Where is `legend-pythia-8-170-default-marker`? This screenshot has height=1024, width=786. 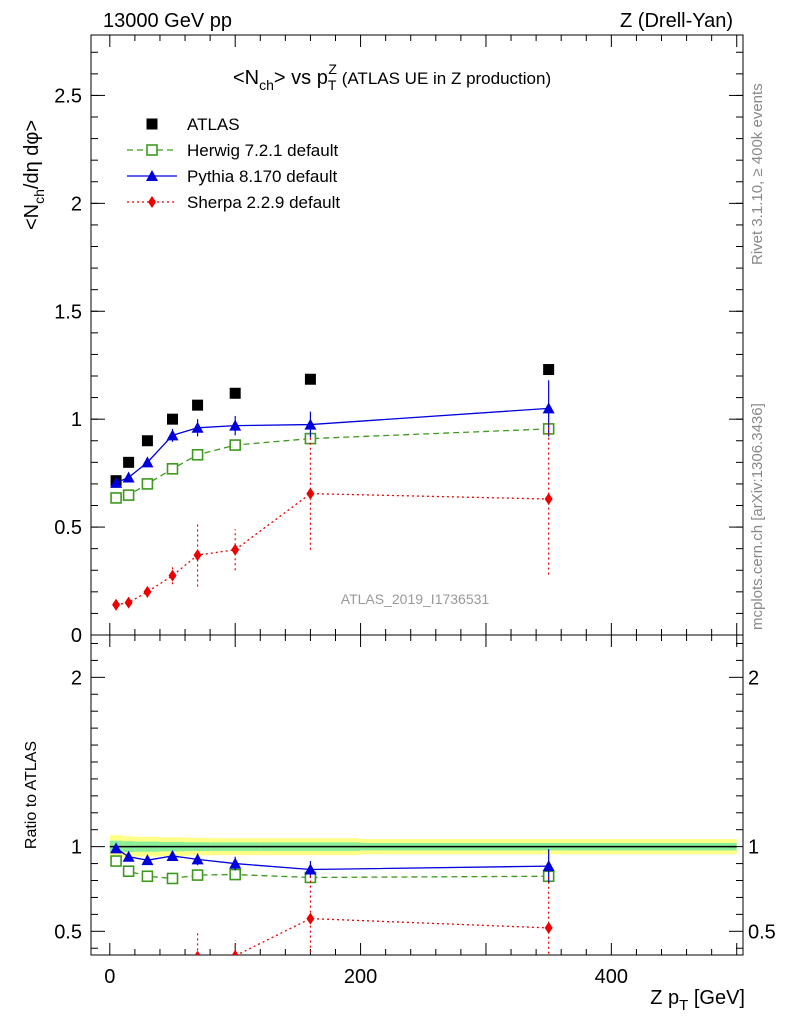
legend-pythia-8-170-default-marker is located at coordinates (152, 175).